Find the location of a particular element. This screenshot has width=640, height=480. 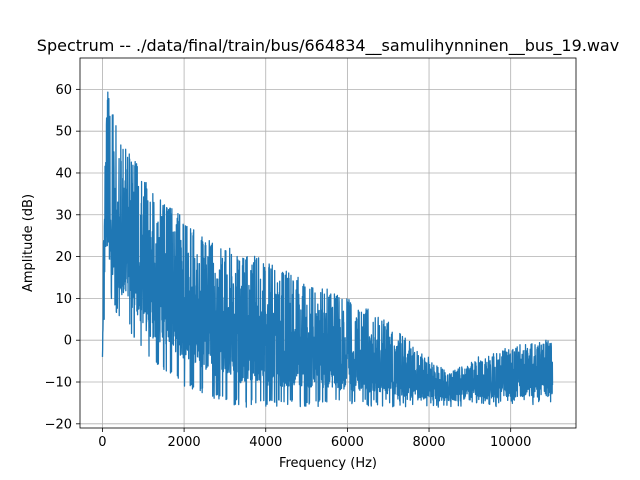

y-tick-label: 10 is located at coordinates (63, 299).